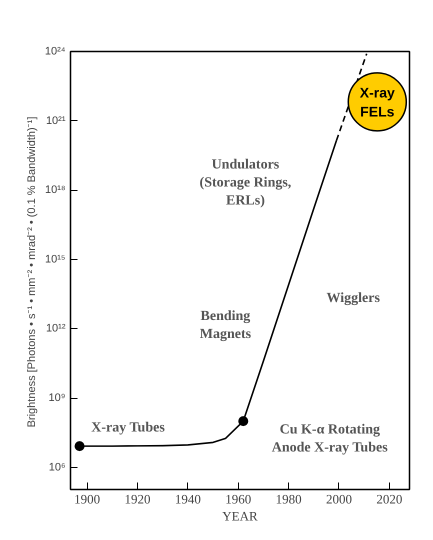  I want to click on annotation: X-ray Tubes, so click(128, 428).